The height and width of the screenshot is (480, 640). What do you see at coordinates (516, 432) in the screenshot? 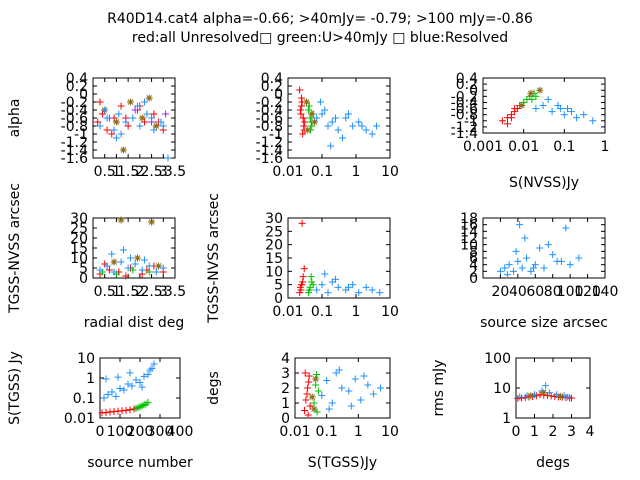
I see `x-tick-label: 0` at bounding box center [516, 432].